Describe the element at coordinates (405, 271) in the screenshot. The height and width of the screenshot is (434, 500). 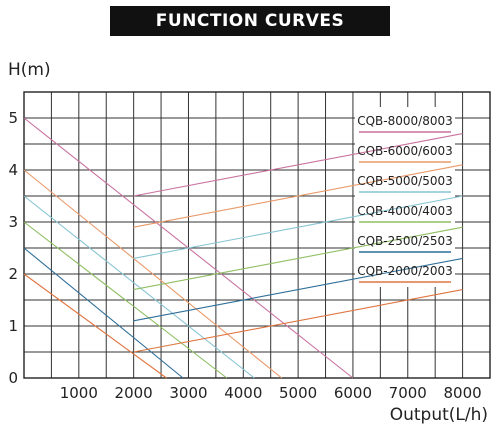
I see `legend-label: CQB-2000/2003` at that location.